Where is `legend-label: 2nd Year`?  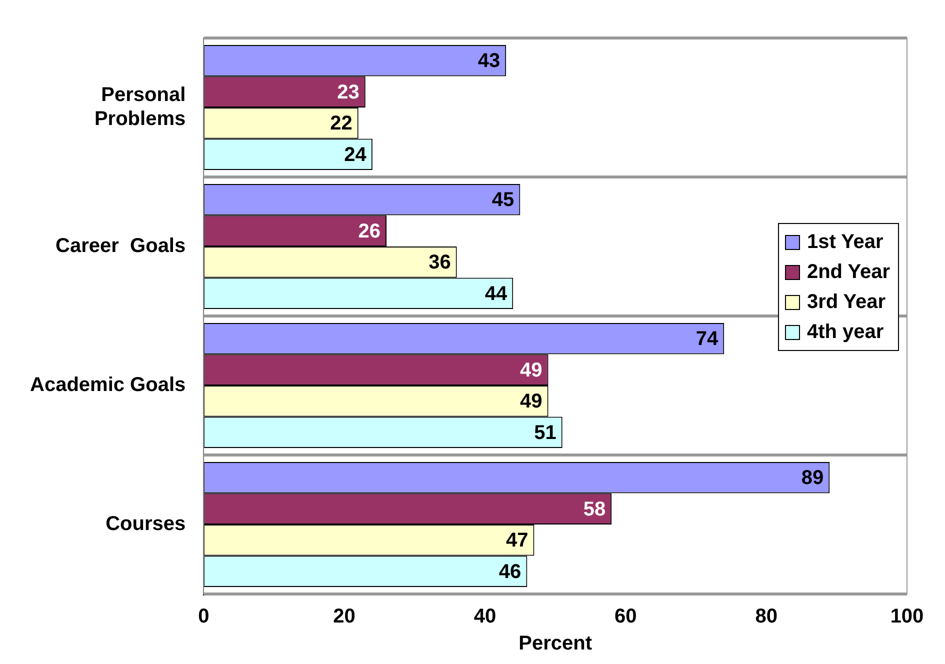 legend-label: 2nd Year is located at coordinates (848, 272).